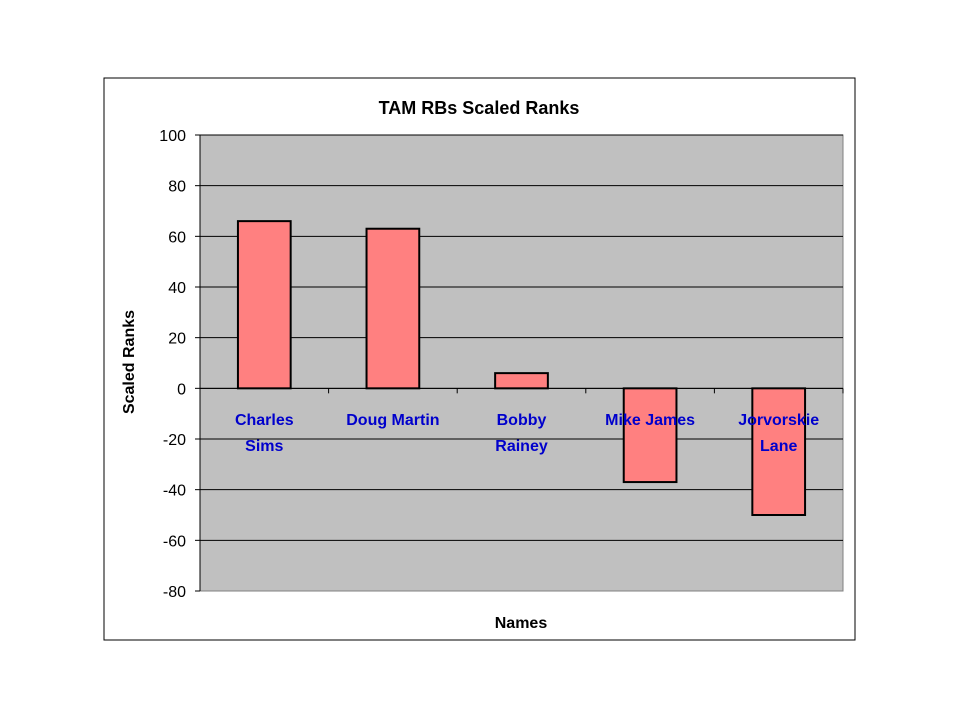  I want to click on category-label: Sims, so click(264, 446).